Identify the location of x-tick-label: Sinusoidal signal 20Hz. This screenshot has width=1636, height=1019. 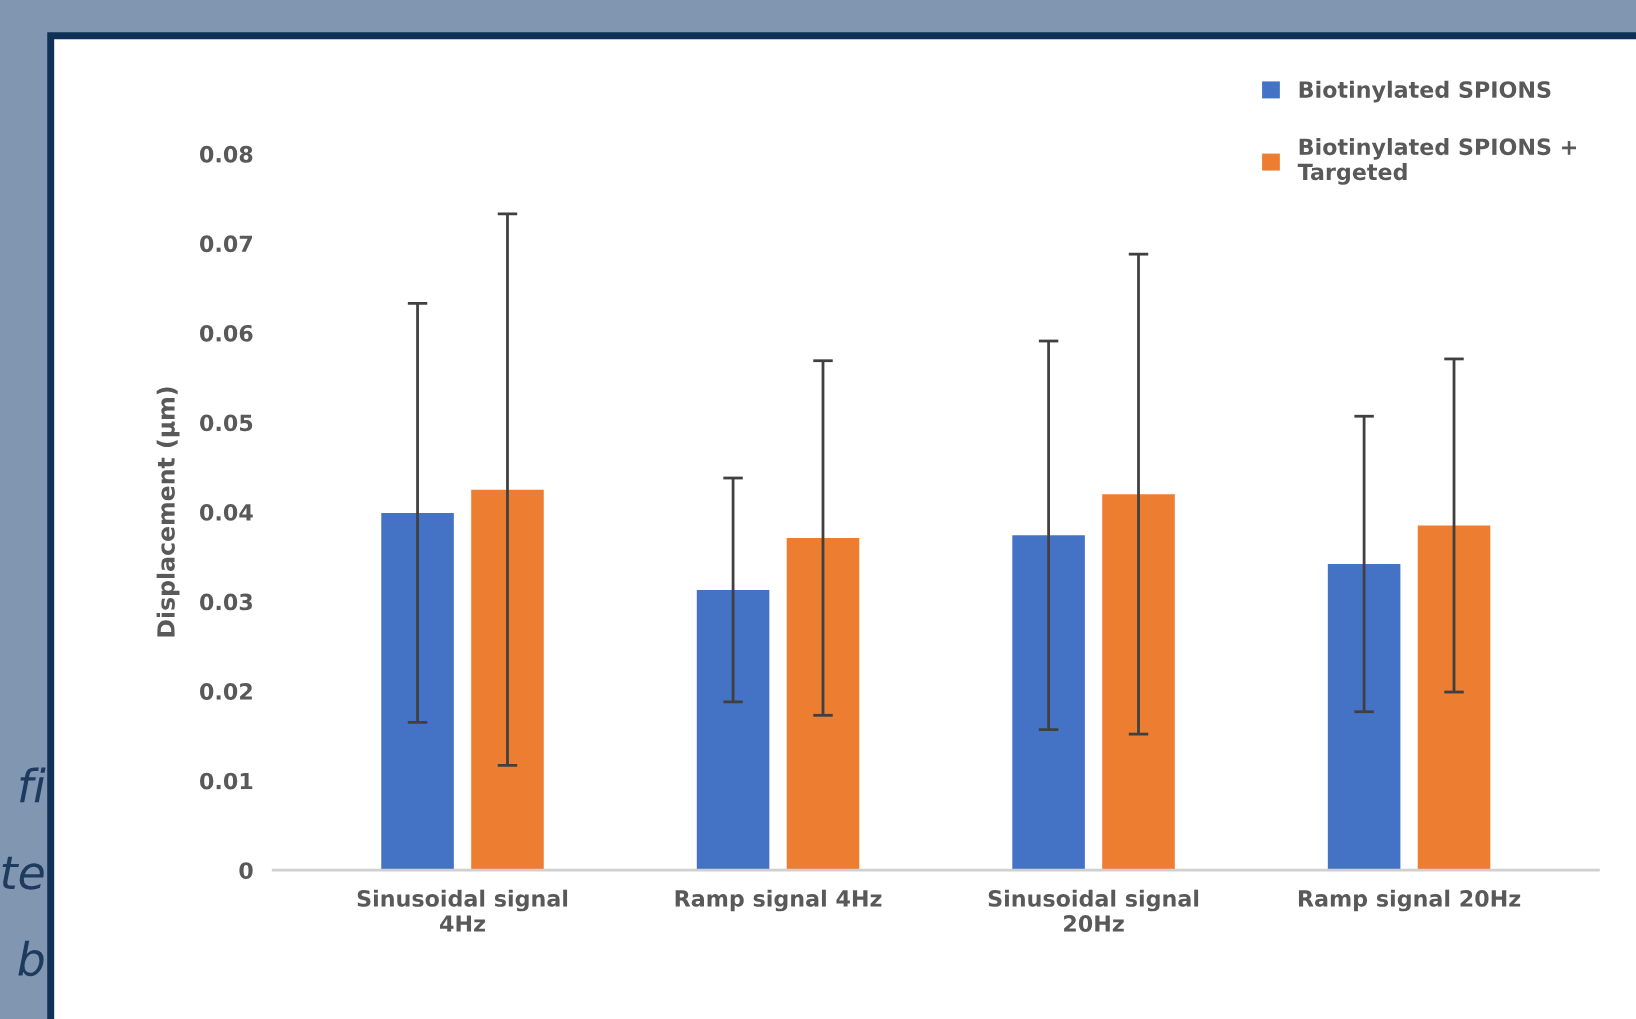
(1093, 910).